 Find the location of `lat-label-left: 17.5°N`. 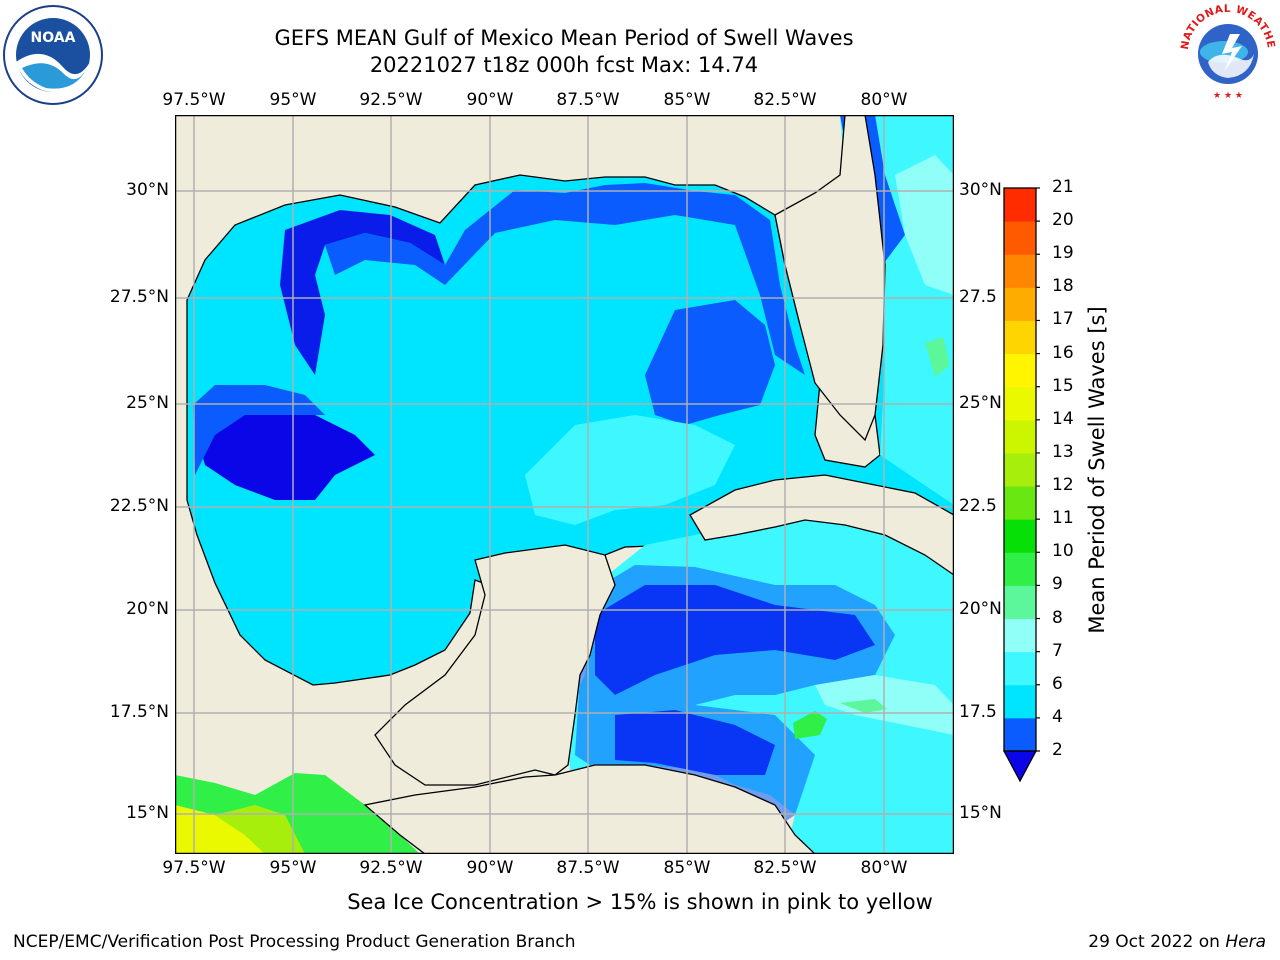

lat-label-left: 17.5°N is located at coordinates (139, 712).